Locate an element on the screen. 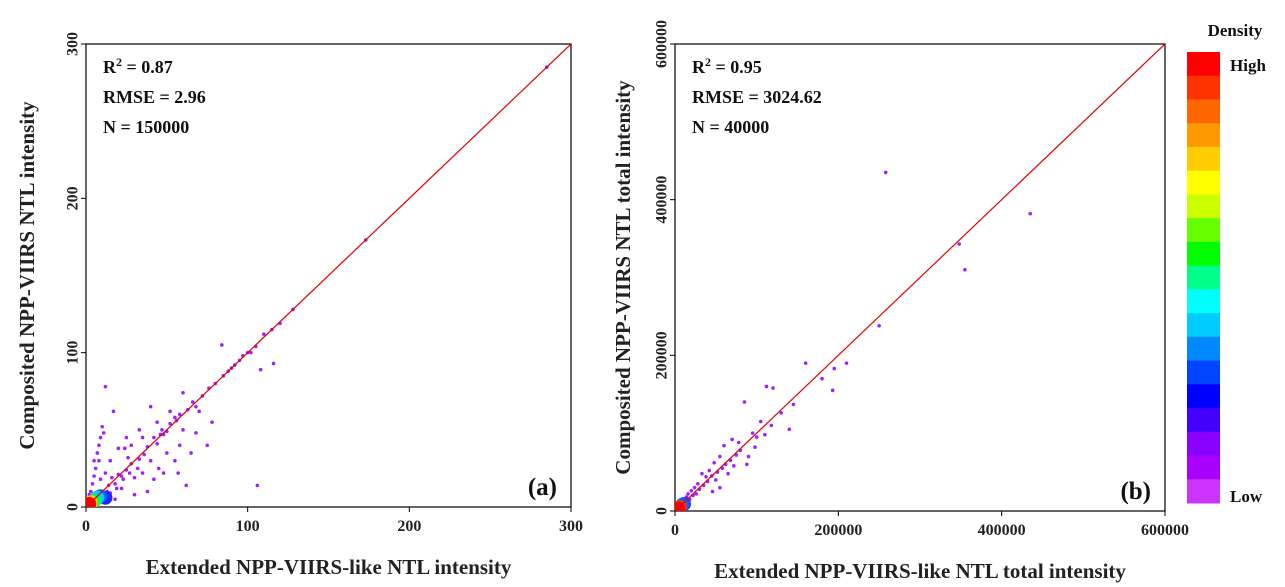 Image resolution: width=1285 pixels, height=587 pixels. legend-low-label: Low is located at coordinates (1246, 496).